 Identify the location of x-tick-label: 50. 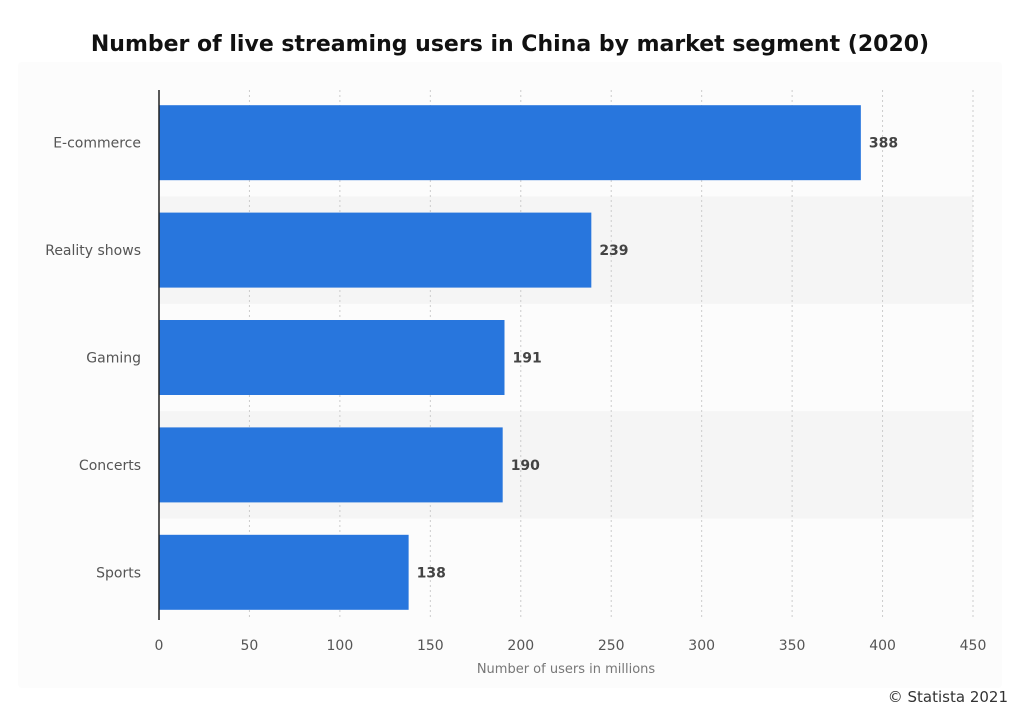
(250, 646).